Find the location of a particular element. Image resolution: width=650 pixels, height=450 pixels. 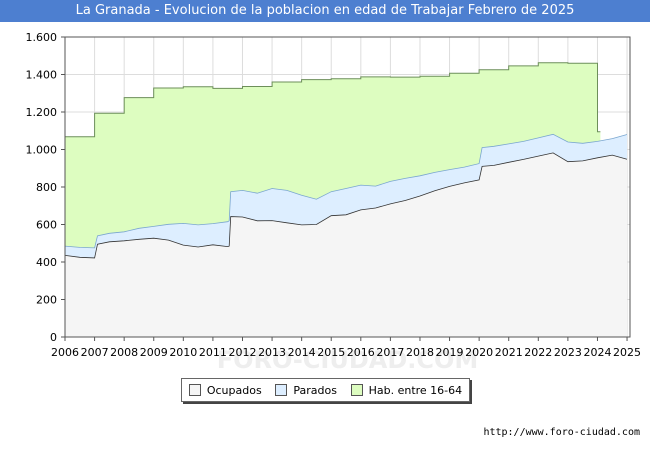

x-tick-label: 2017 is located at coordinates (390, 352).